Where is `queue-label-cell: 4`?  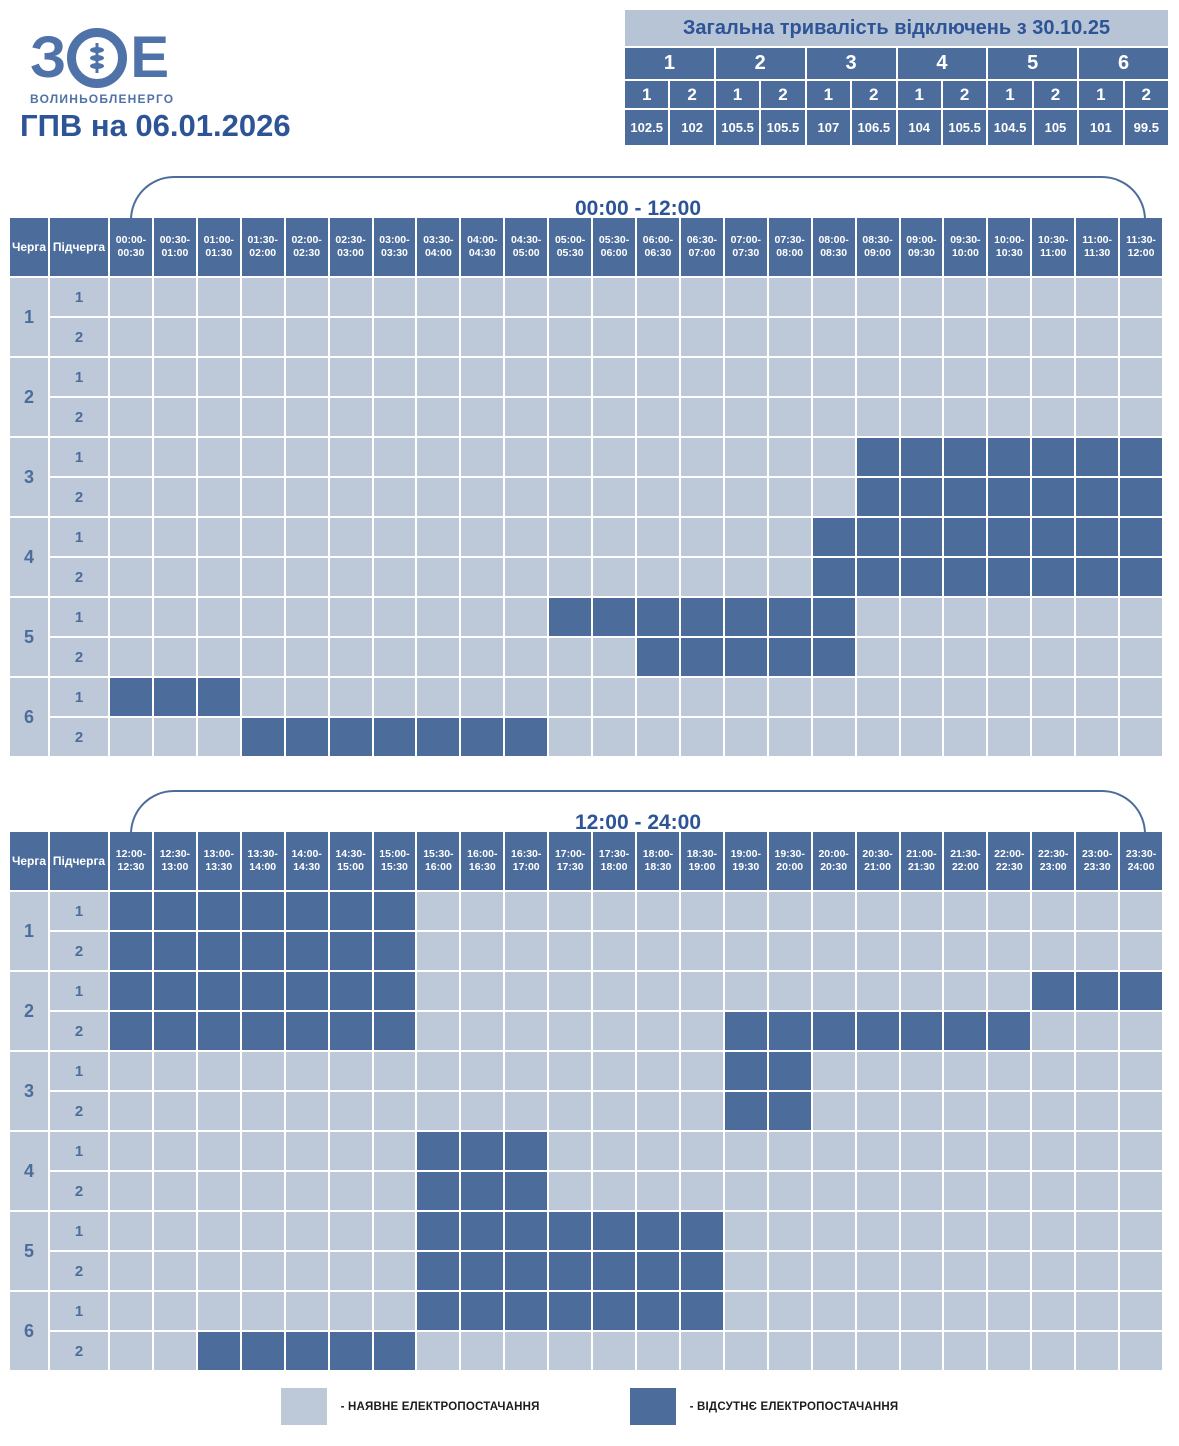 queue-label-cell: 4 is located at coordinates (29, 557).